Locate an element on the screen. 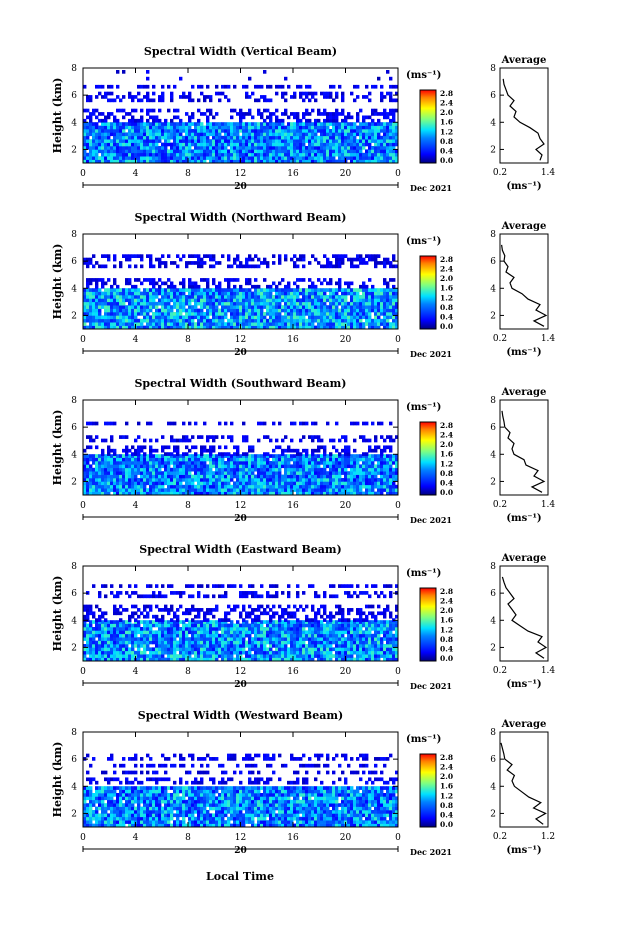  colorbar-tick-label: 0.0 is located at coordinates (446, 326).